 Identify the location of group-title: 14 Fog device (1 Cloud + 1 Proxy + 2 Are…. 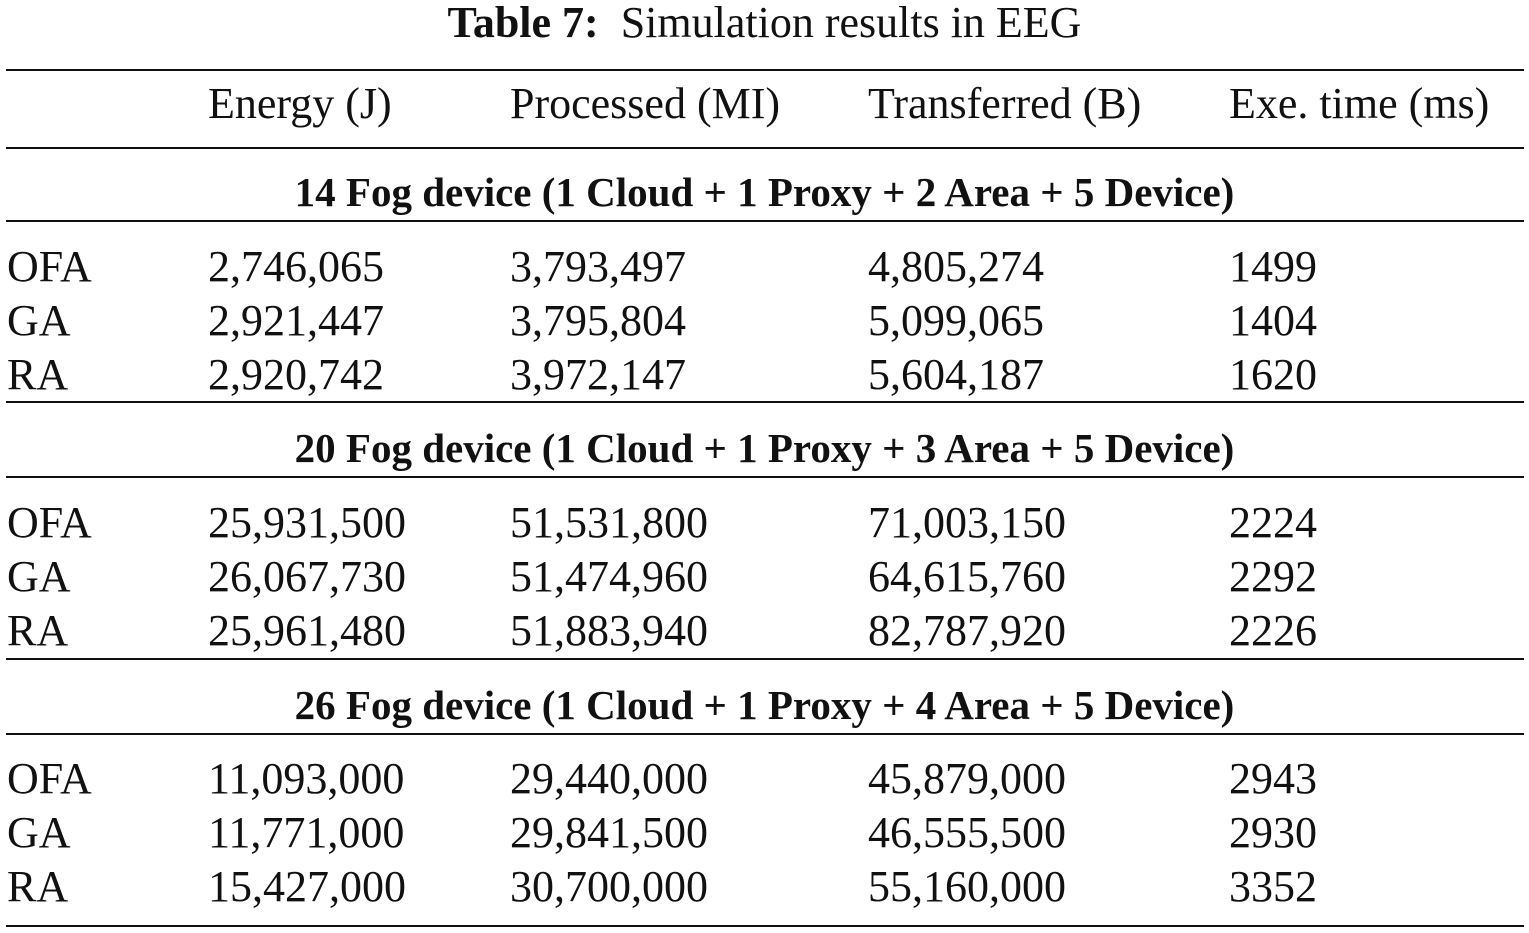
(764, 192).